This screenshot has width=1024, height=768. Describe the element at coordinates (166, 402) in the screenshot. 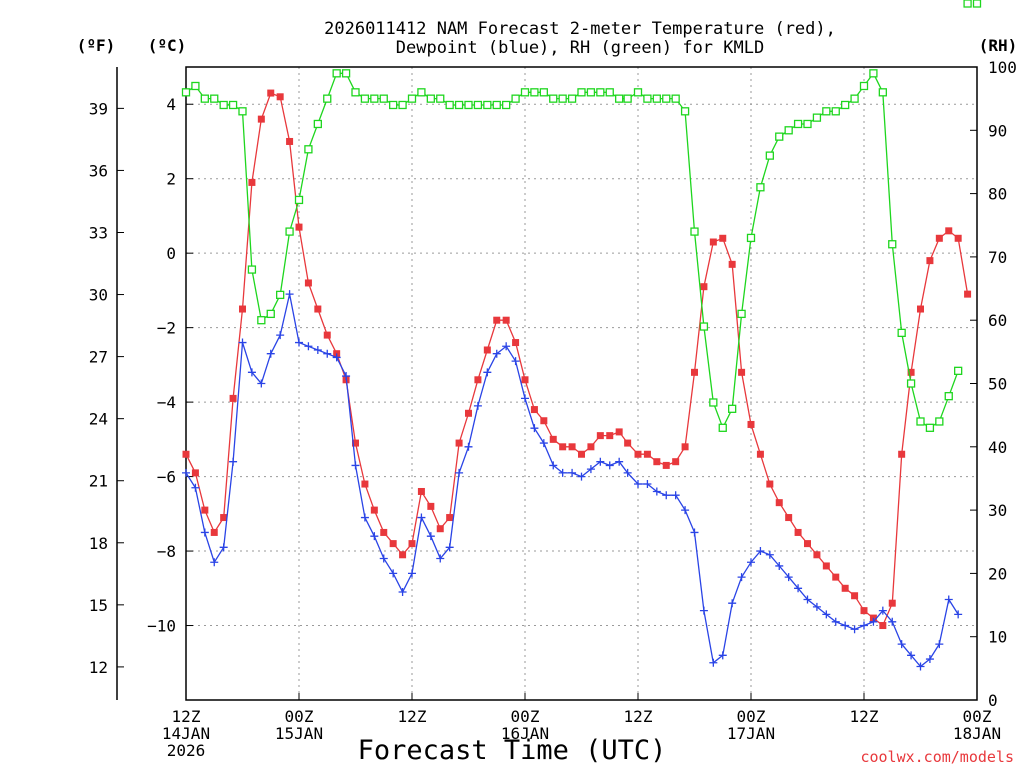

I see `celsius-tick-label: −4` at that location.